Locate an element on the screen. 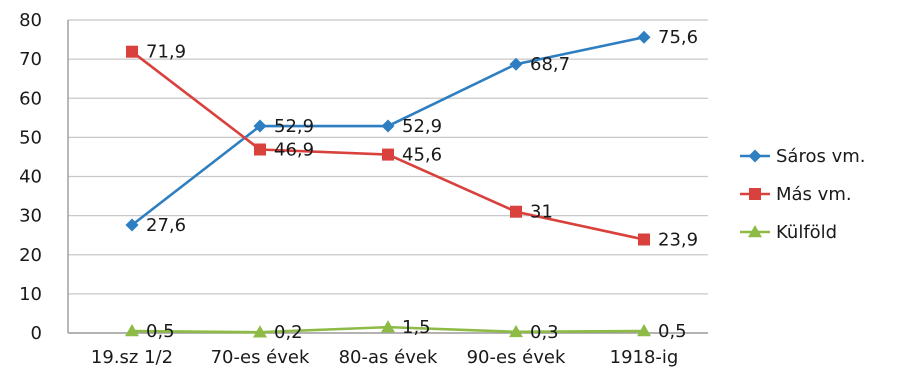 The width and height of the screenshot is (898, 376). x-tick-label: 90-es évek is located at coordinates (516, 357).